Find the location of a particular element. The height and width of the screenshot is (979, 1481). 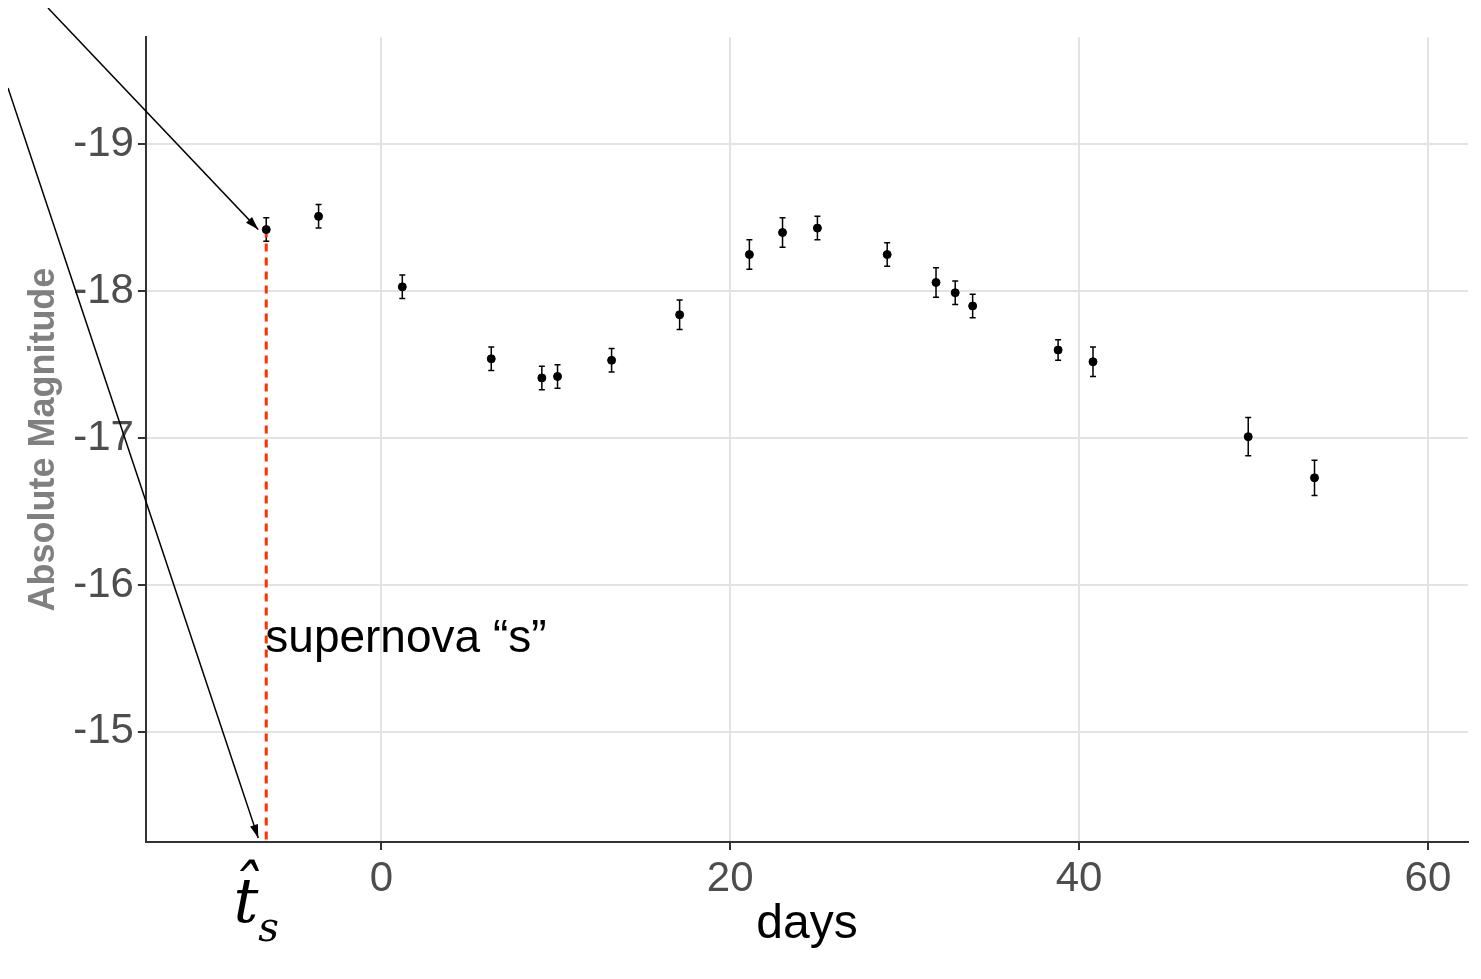

x-tick-label: 20 is located at coordinates (730, 876).